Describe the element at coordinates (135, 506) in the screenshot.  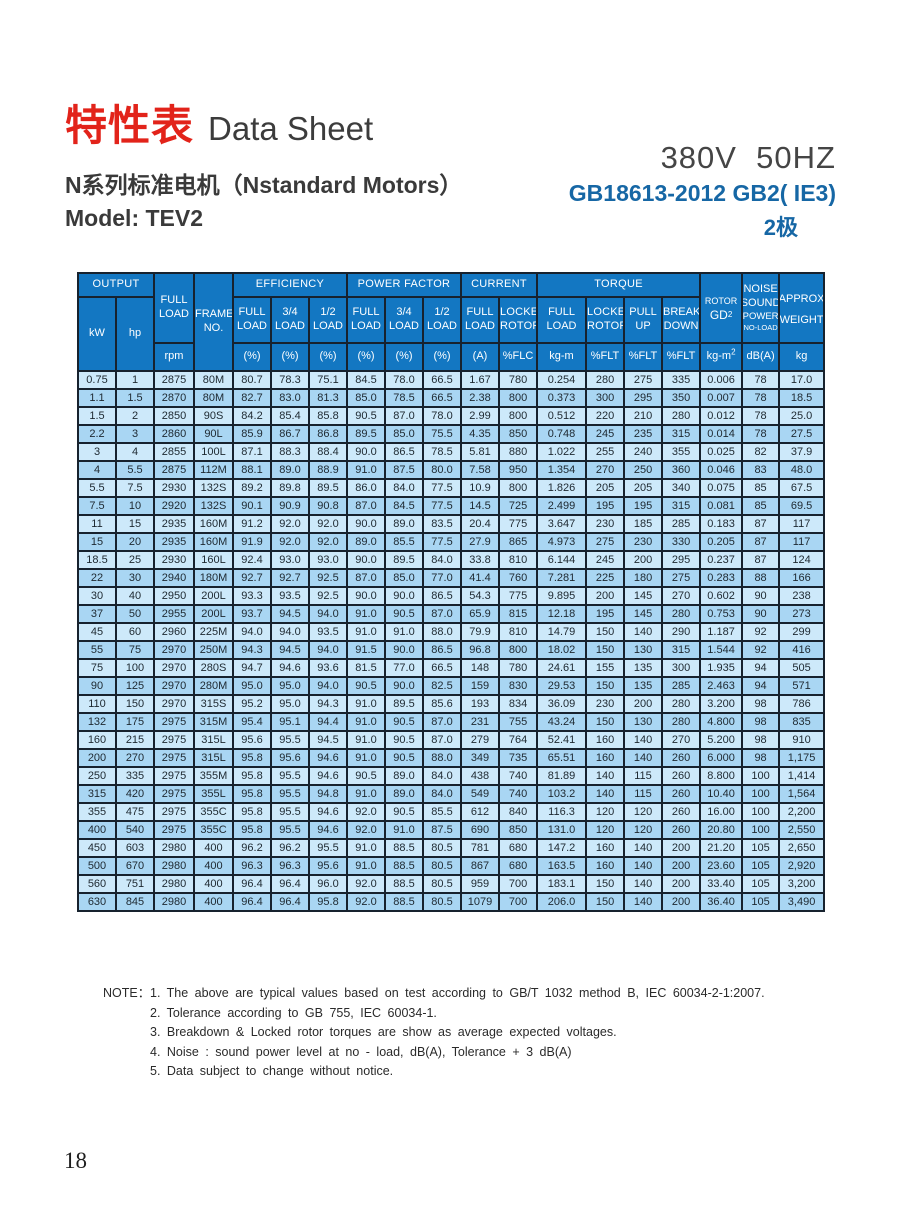
I see `cell: 10` at that location.